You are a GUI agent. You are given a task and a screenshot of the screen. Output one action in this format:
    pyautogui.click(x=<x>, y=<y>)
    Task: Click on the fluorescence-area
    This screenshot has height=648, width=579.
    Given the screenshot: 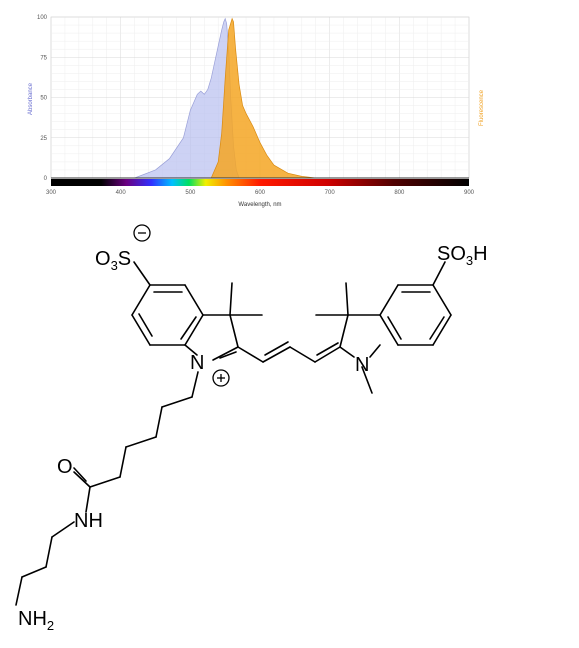 What is the action you would take?
    pyautogui.click(x=263, y=98)
    